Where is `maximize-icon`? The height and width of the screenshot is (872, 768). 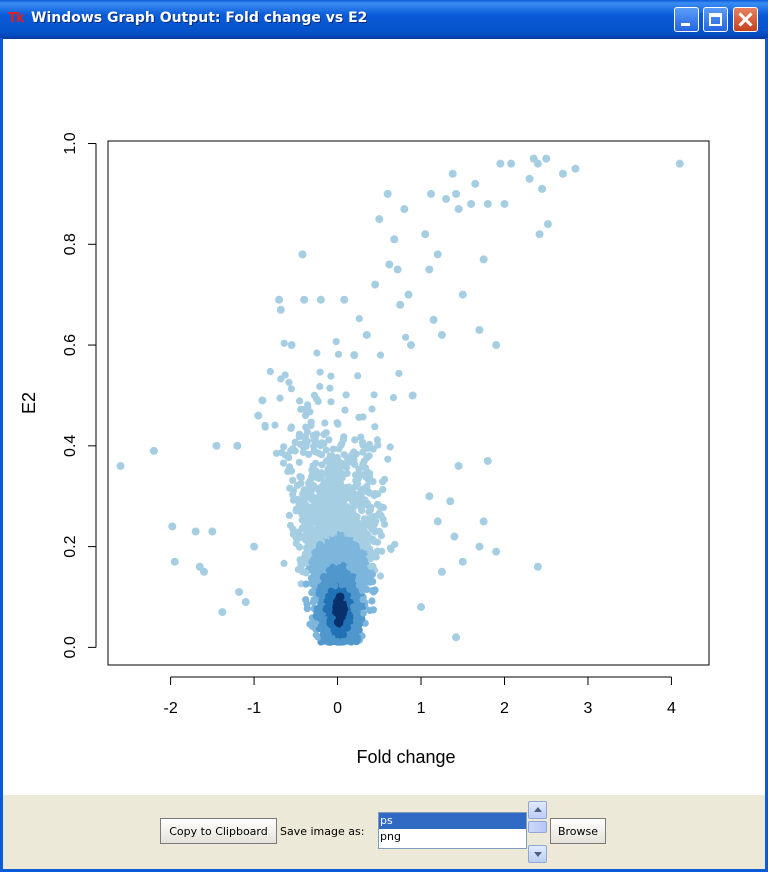 maximize-icon is located at coordinates (715, 19).